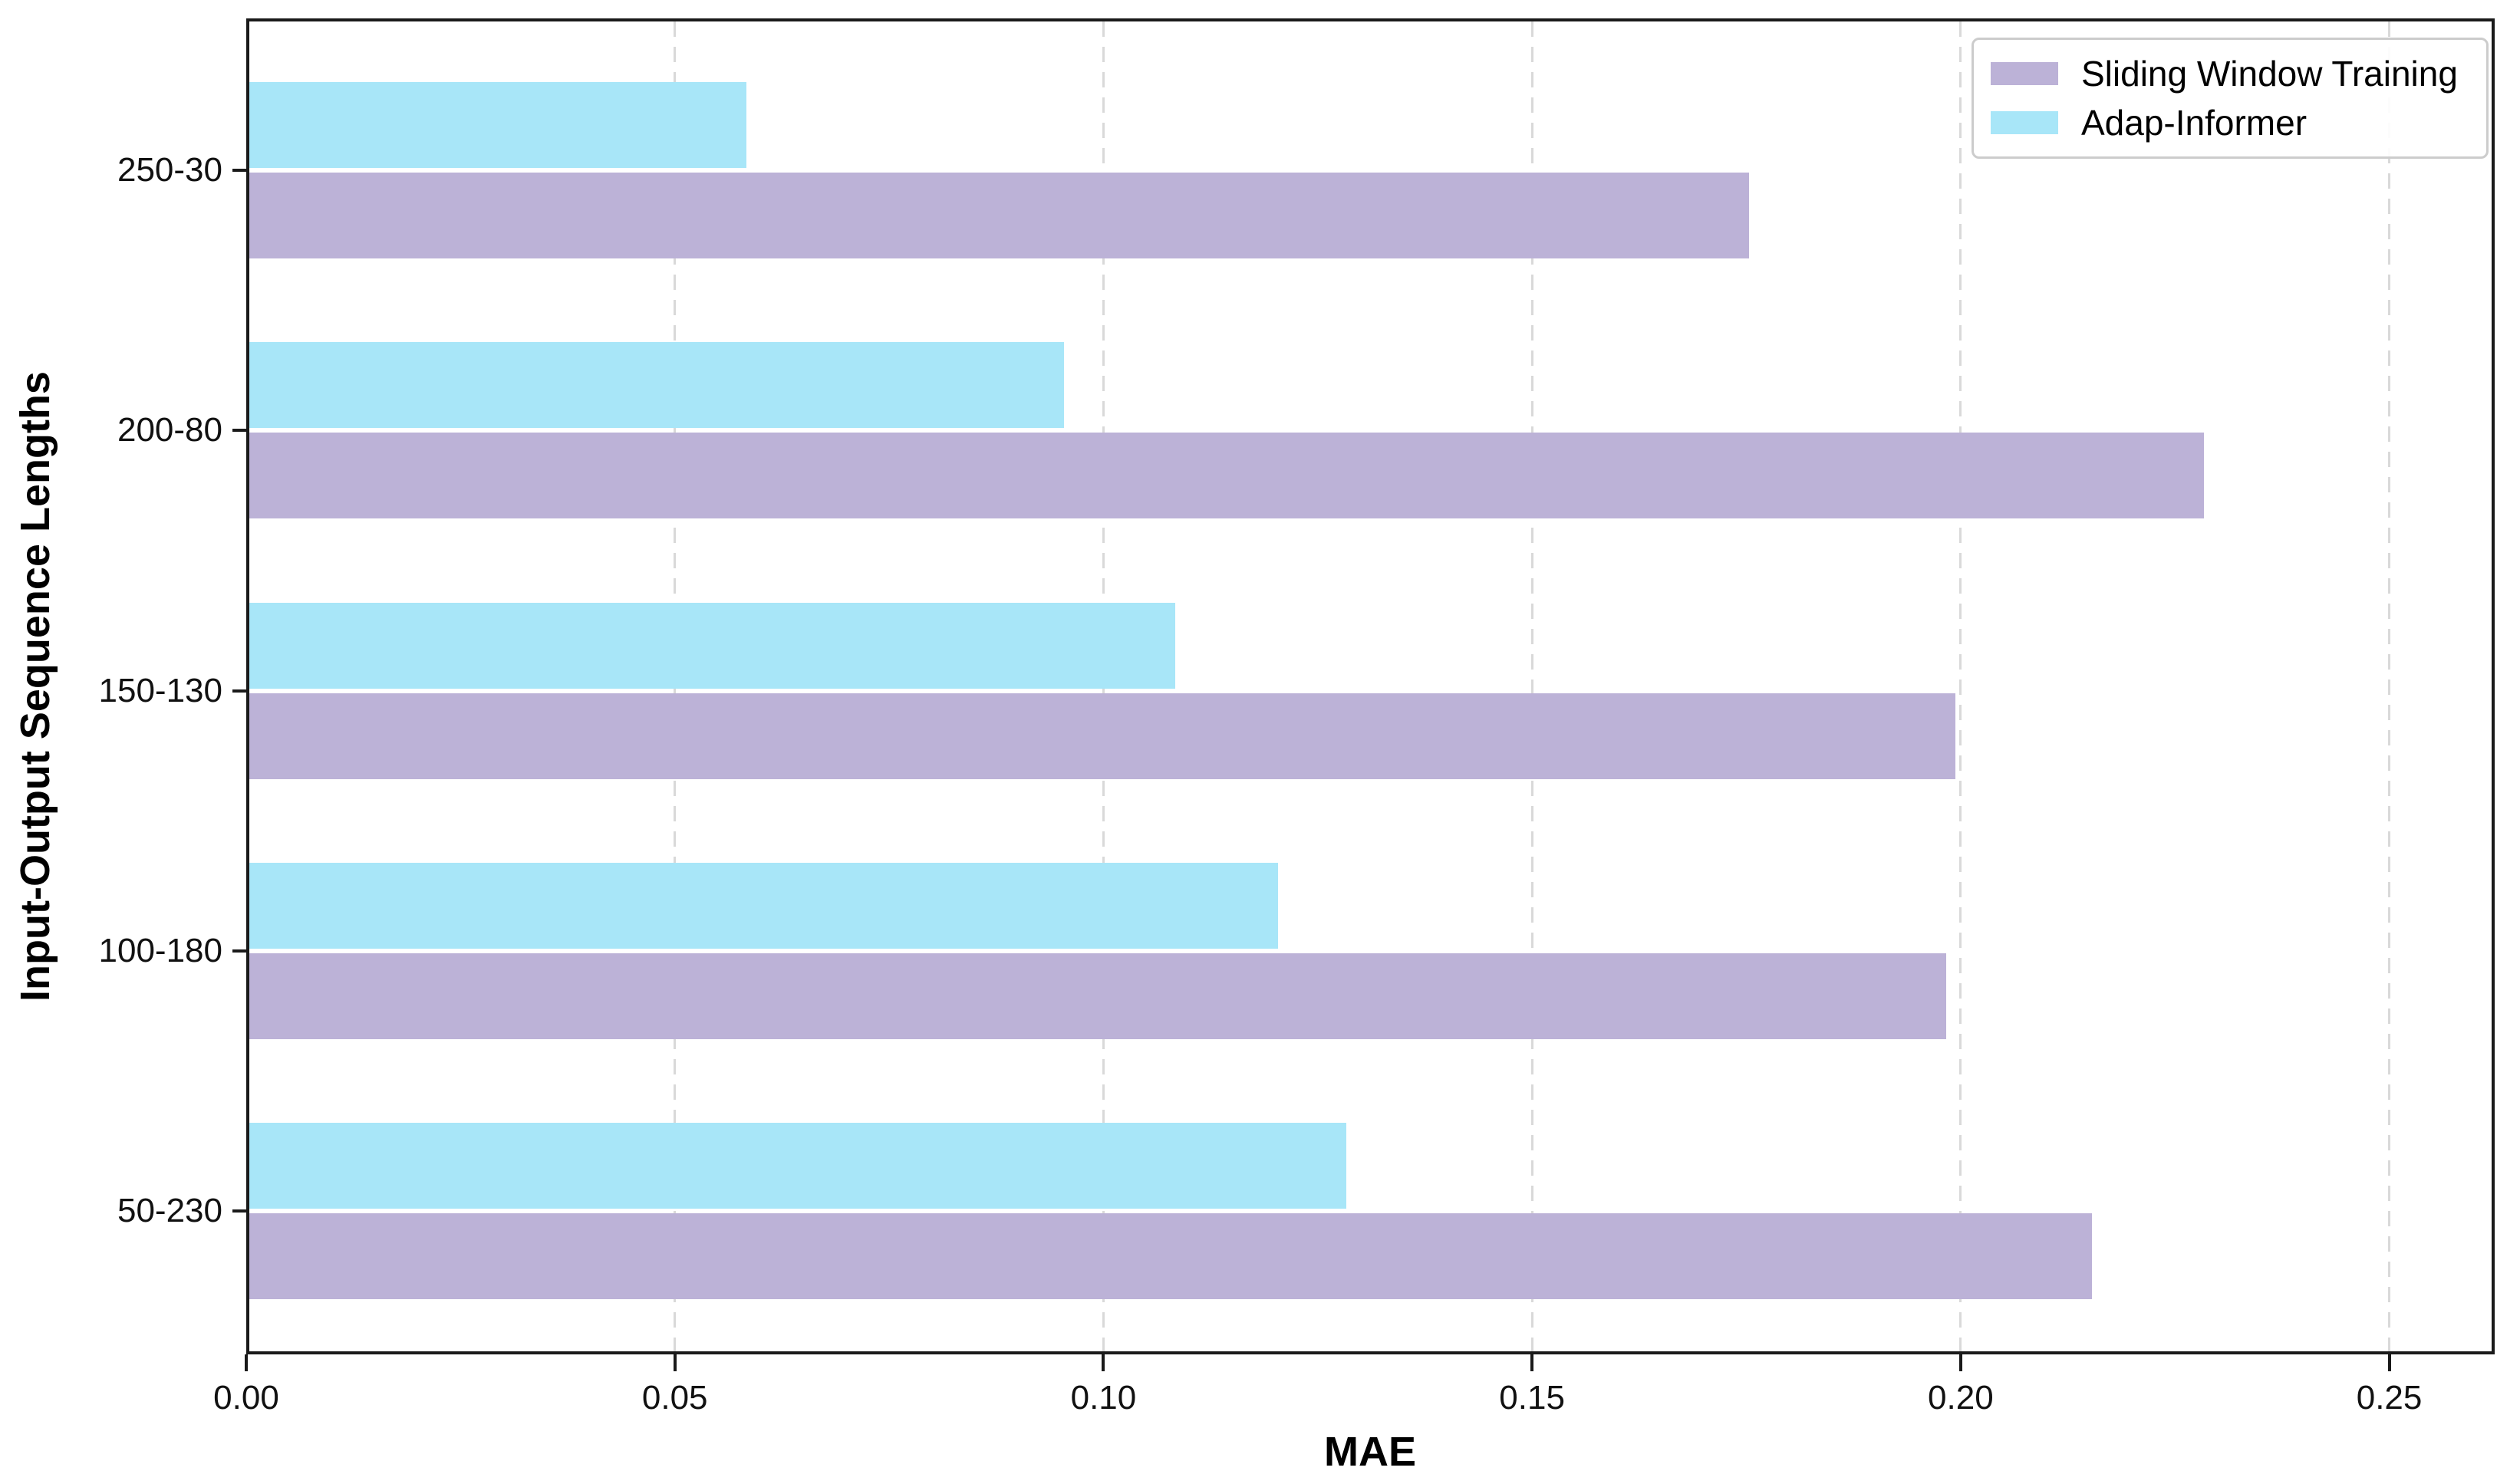 The width and height of the screenshot is (2520, 1484). I want to click on x-tick-label: 0.25, so click(2389, 1398).